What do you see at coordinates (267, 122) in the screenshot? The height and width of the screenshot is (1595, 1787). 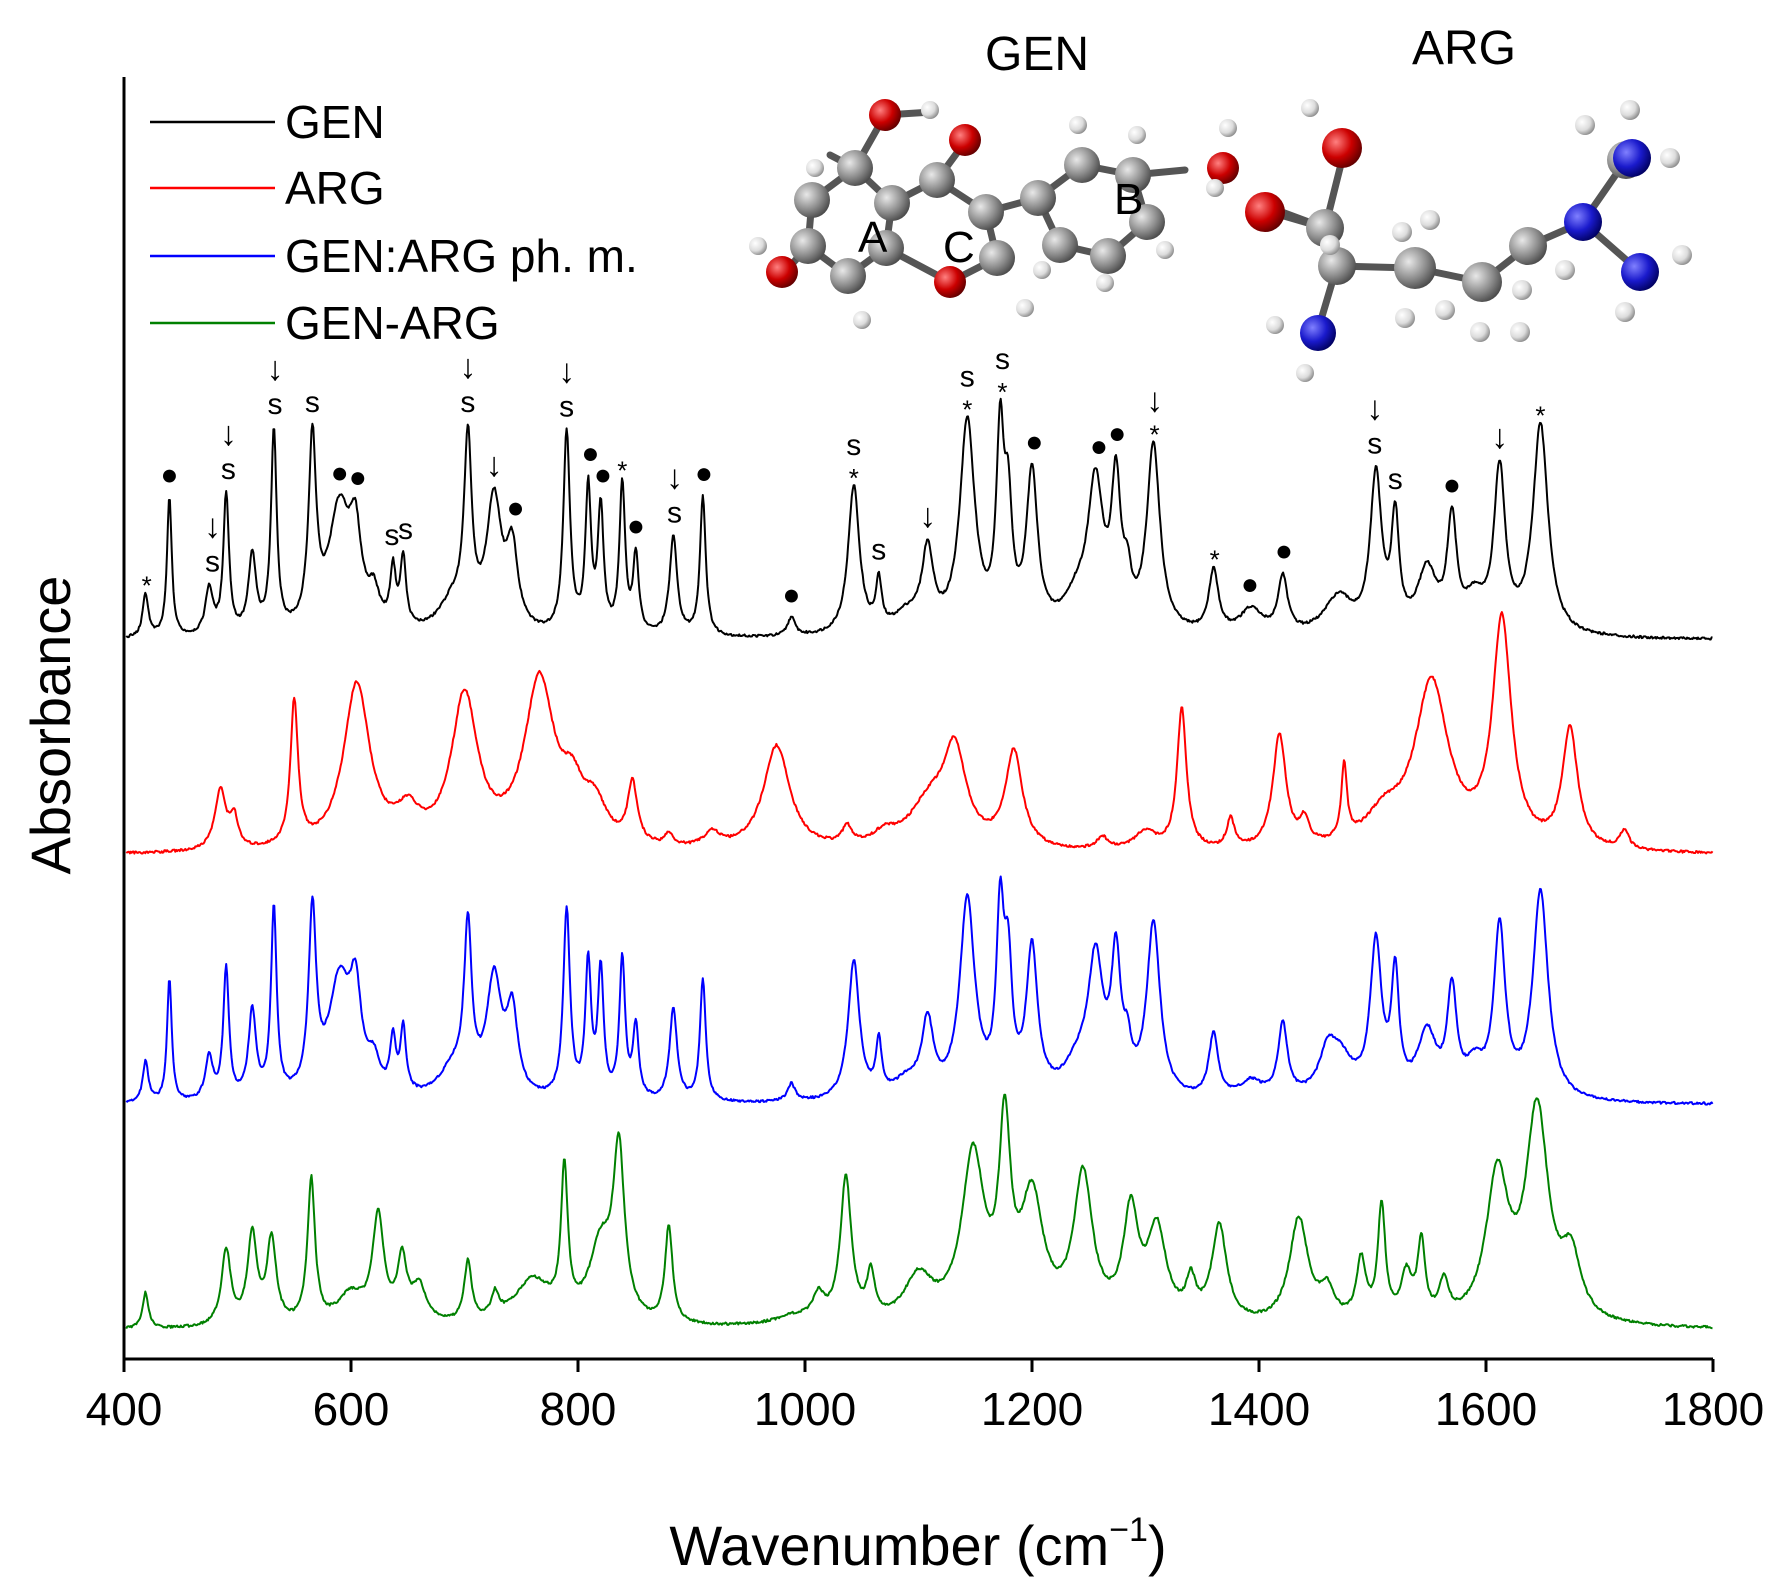 I see `legend-item-gen: GEN` at bounding box center [267, 122].